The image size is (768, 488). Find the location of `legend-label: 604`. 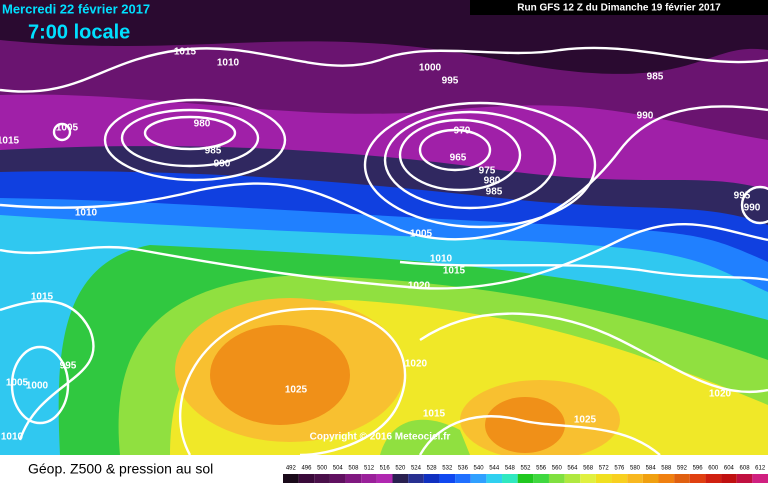

legend-label: 604 is located at coordinates (729, 469).